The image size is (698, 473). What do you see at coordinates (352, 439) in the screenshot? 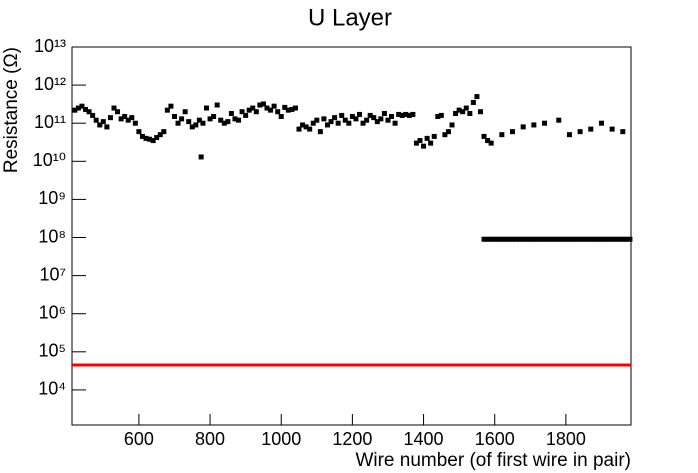
I see `x-tick-label: 1200` at bounding box center [352, 439].